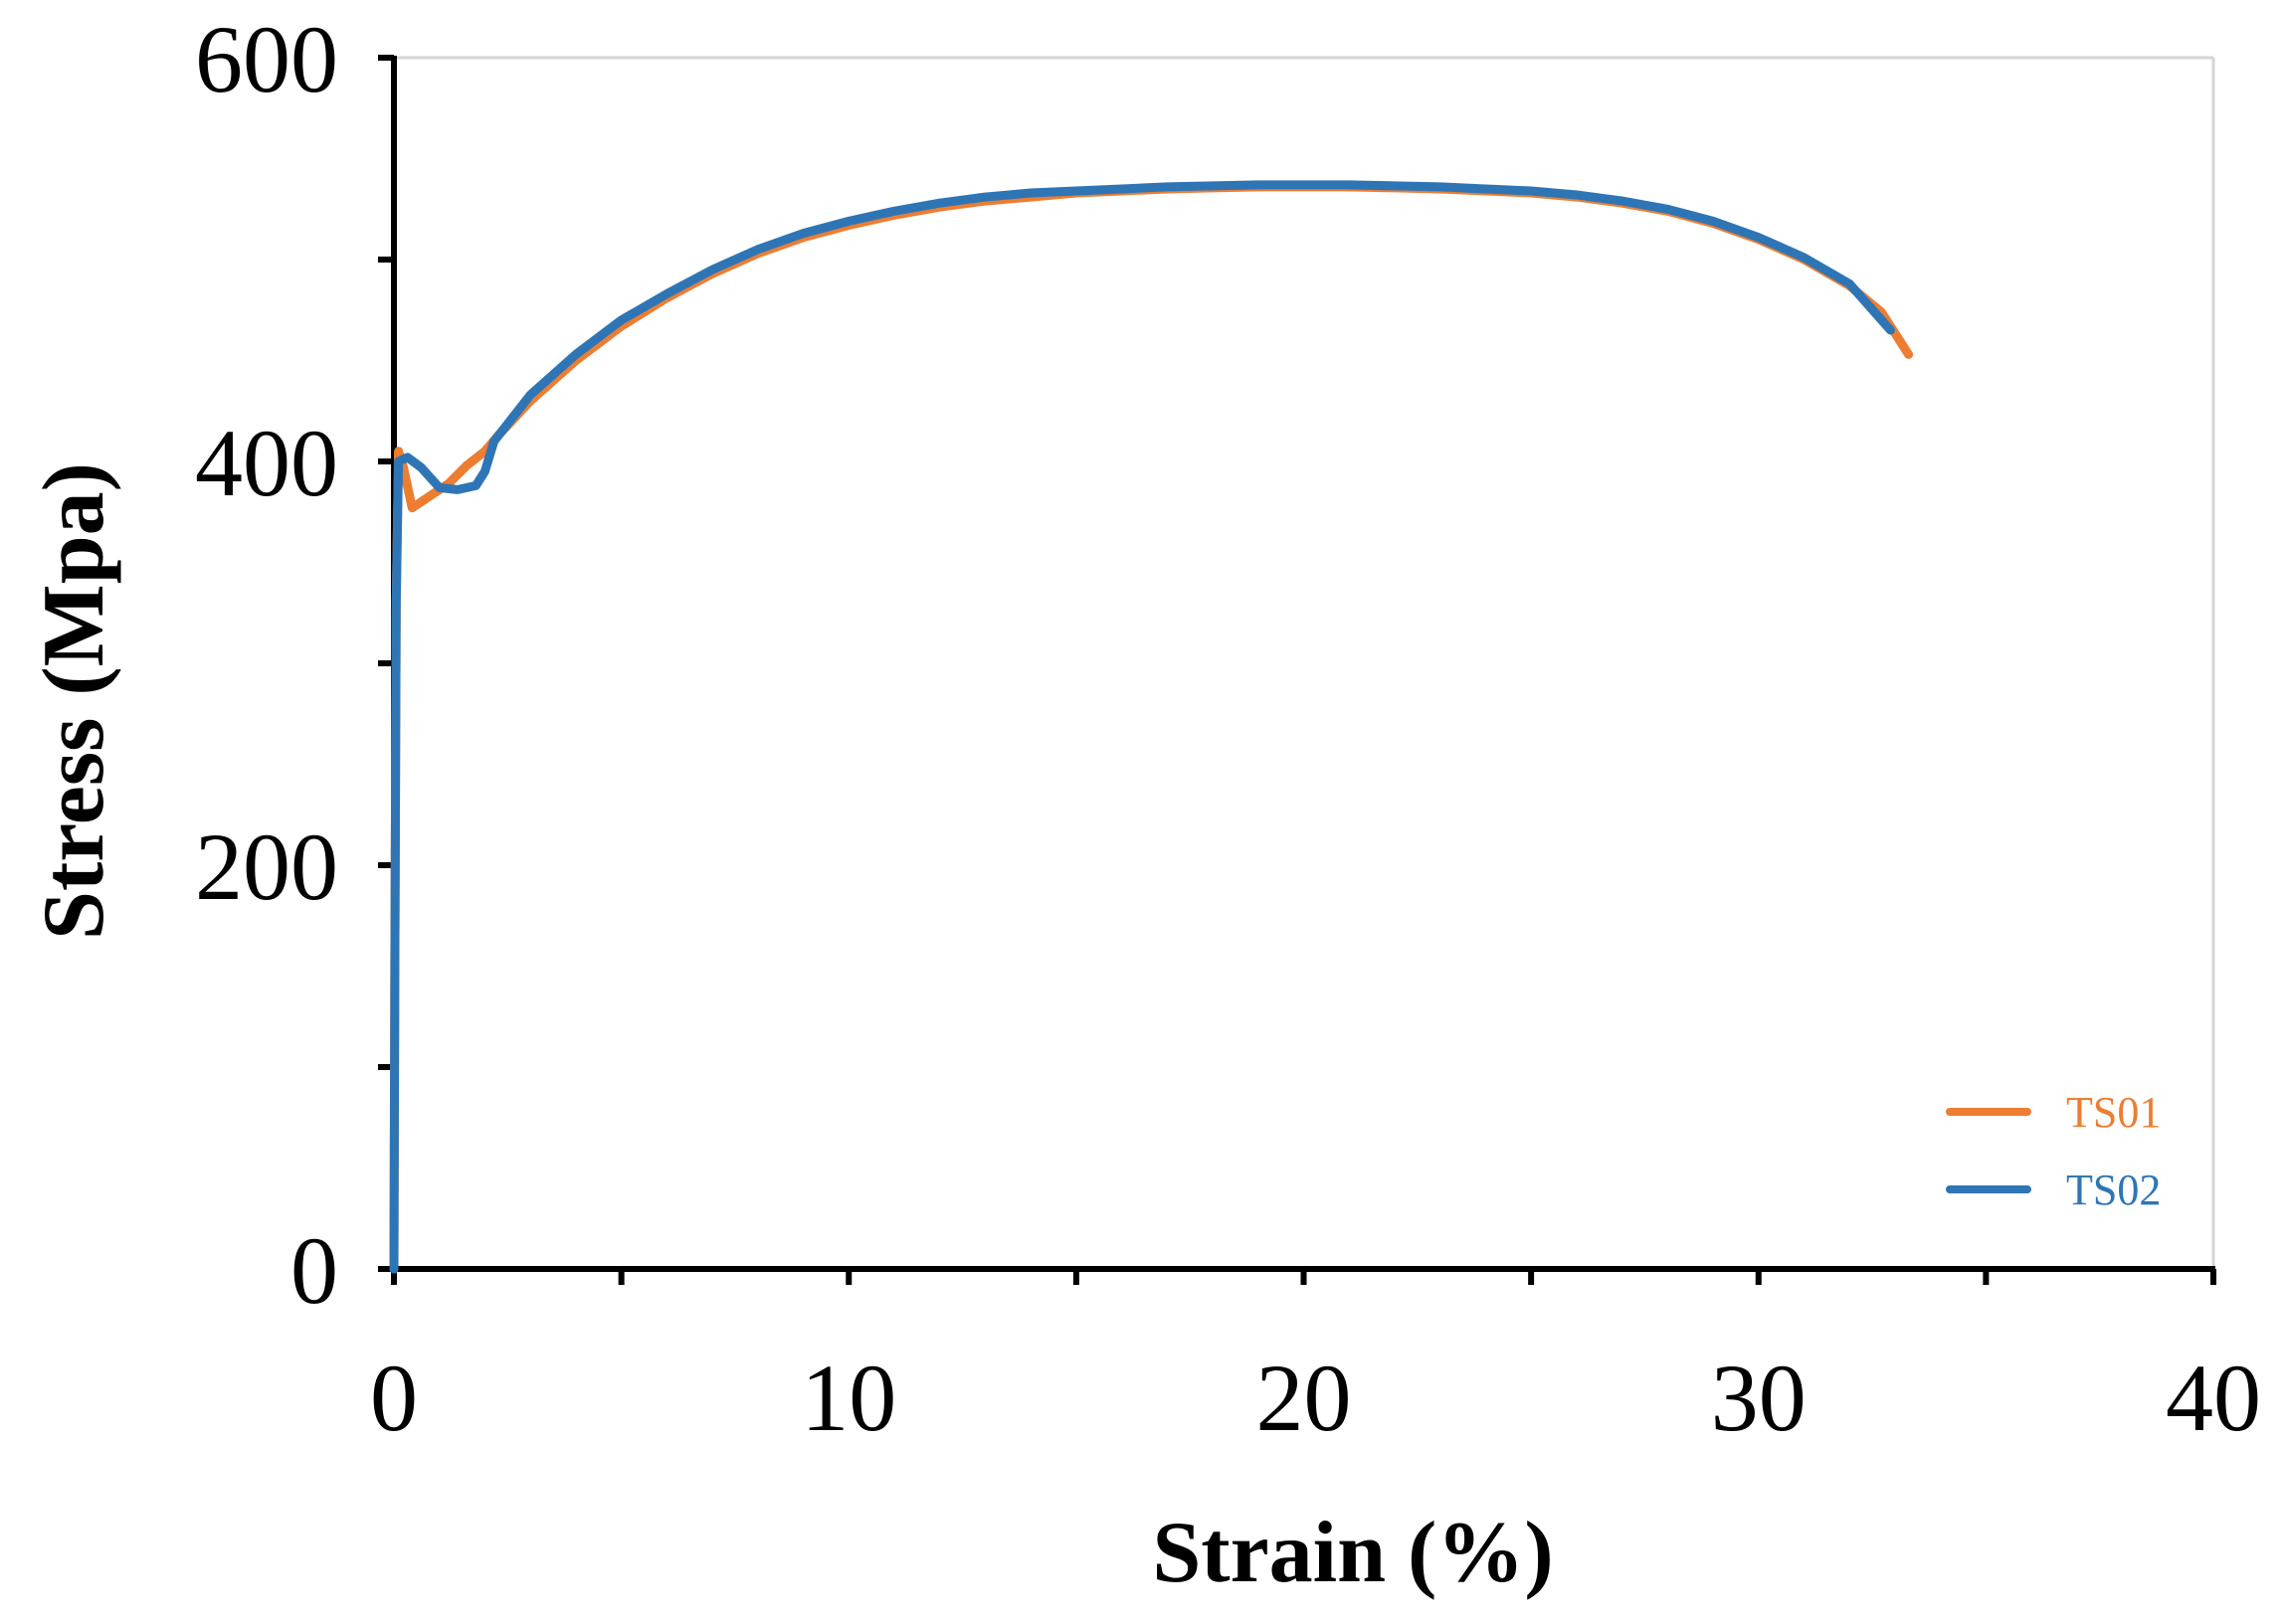 This screenshot has width=2287, height=1624. Describe the element at coordinates (2113, 1190) in the screenshot. I see `legend-label-ts02: TS02` at that location.